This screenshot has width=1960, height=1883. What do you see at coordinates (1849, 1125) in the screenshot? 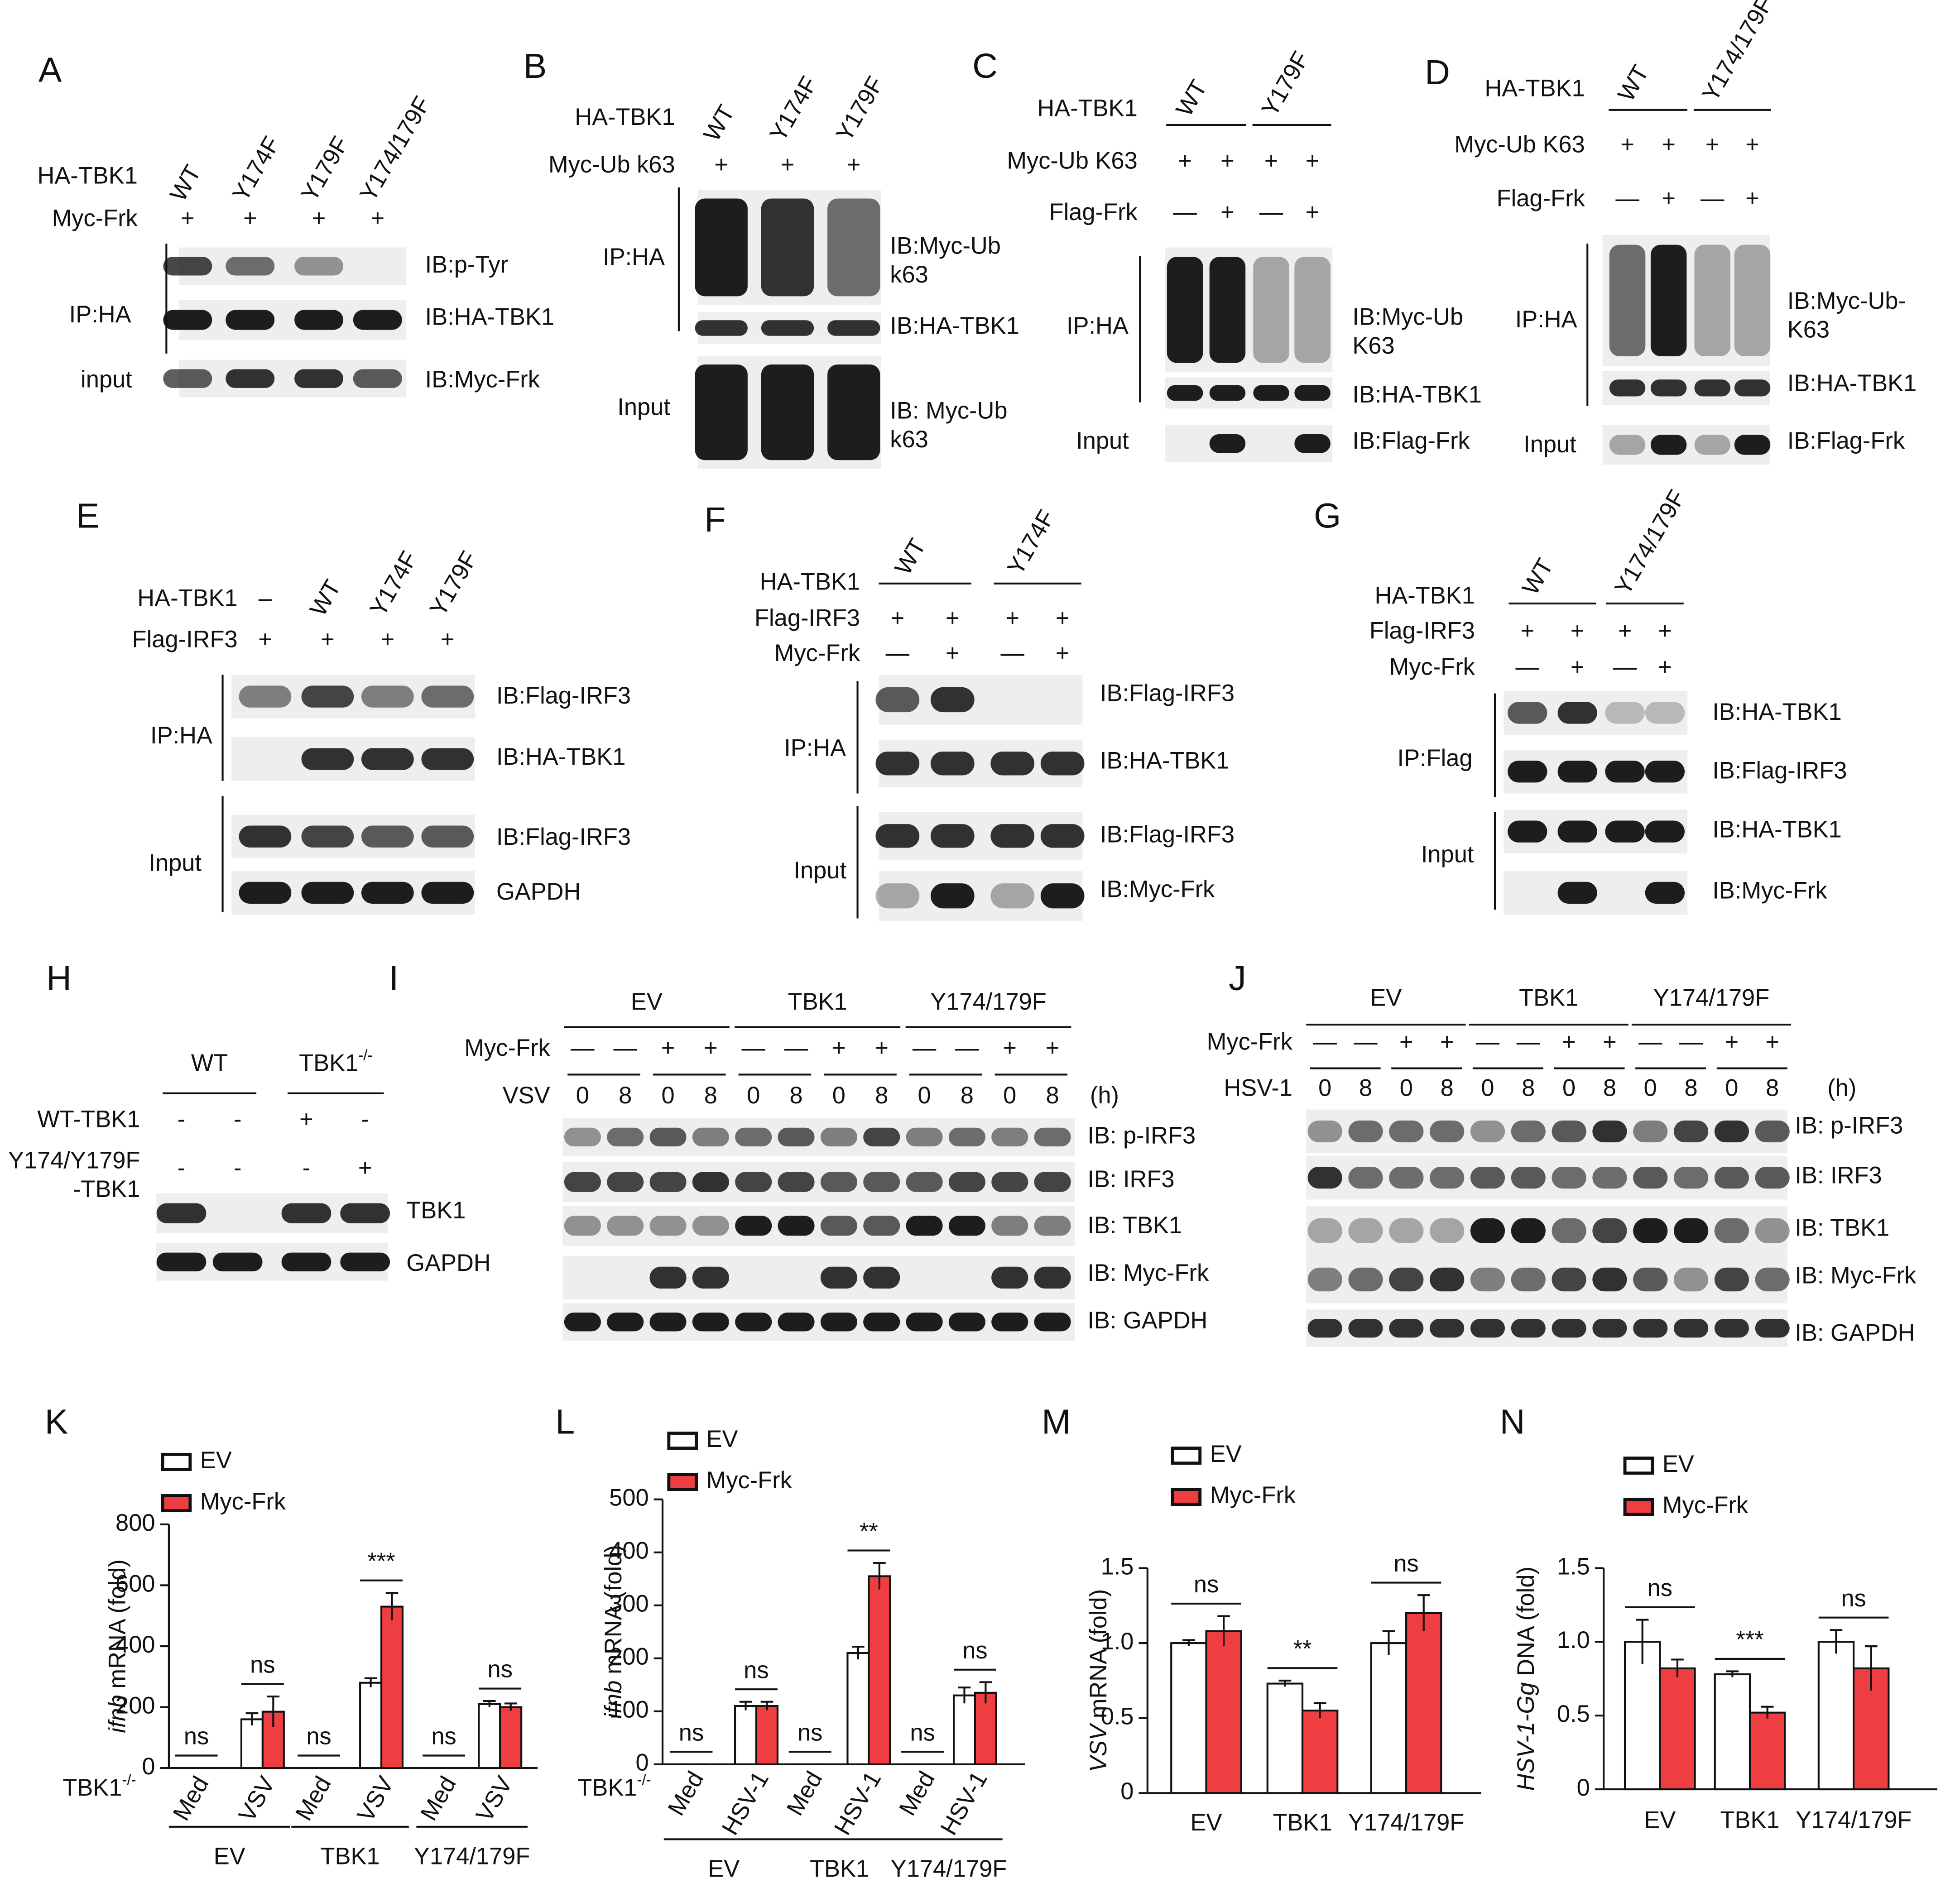
I see `label-line: IB: p-IRF3` at bounding box center [1849, 1125].